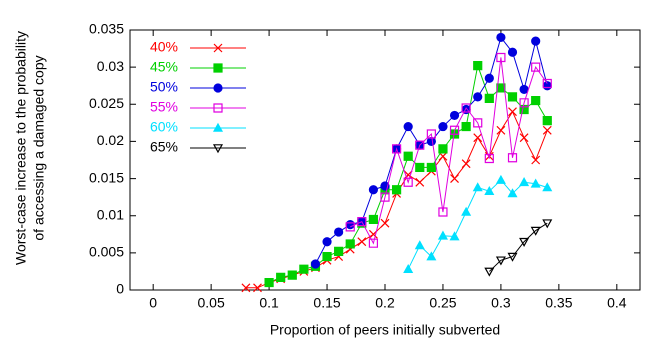 The height and width of the screenshot is (350, 655). What do you see at coordinates (120, 289) in the screenshot?
I see `y-tick-label: 0` at bounding box center [120, 289].